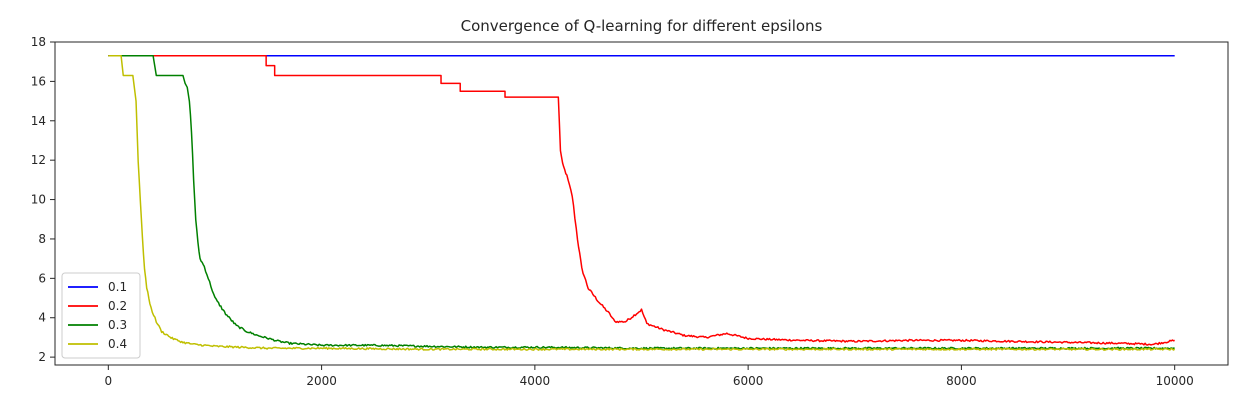 The height and width of the screenshot is (414, 1249). Describe the element at coordinates (117, 287) in the screenshot. I see `legend-label-0.1: 0.1` at that location.